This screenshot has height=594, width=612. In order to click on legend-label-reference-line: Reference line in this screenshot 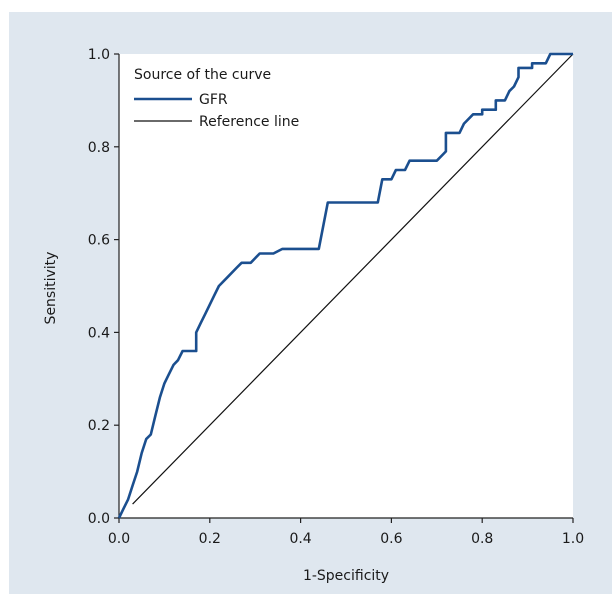, I will do `click(249, 122)`.